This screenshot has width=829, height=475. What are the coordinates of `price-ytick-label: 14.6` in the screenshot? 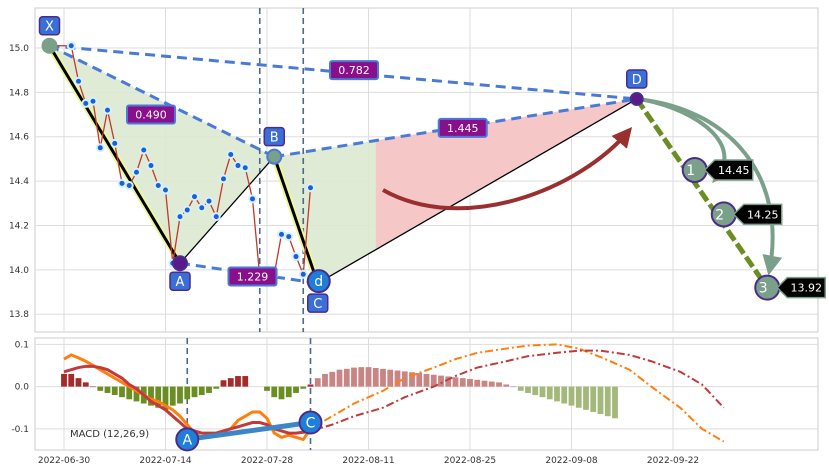 It's located at (19, 138).